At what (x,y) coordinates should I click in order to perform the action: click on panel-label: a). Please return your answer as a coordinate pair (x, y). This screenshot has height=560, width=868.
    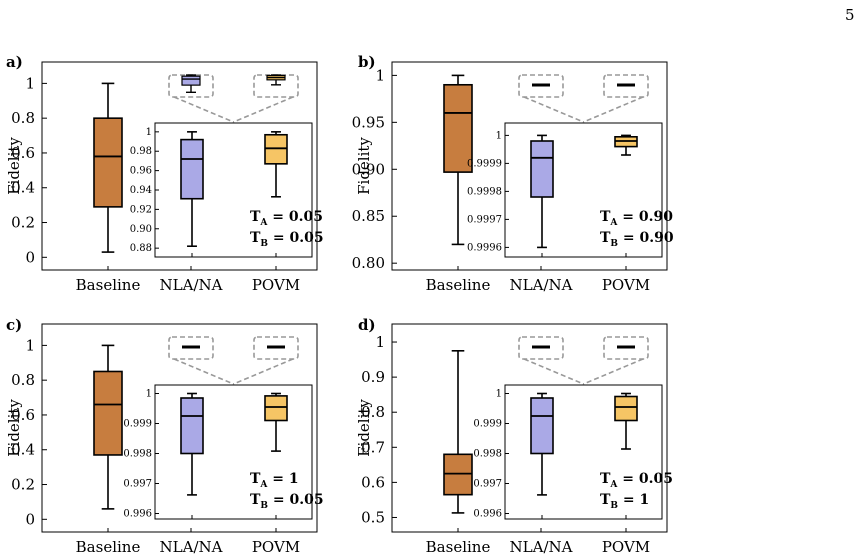
    Looking at the image, I should click on (14, 62).